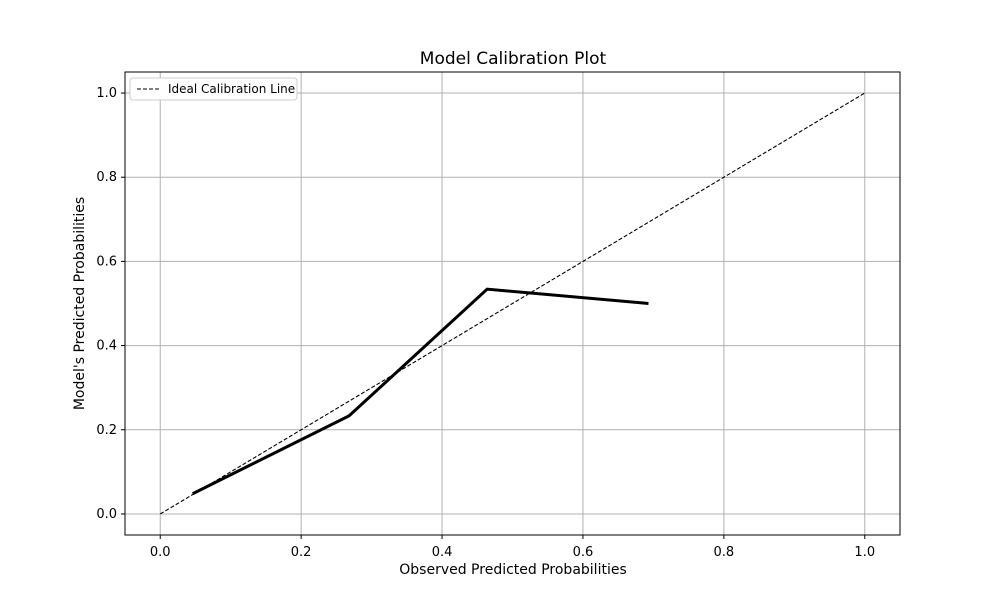 The width and height of the screenshot is (1000, 600). I want to click on y-tick-label: 0.8, so click(106, 177).